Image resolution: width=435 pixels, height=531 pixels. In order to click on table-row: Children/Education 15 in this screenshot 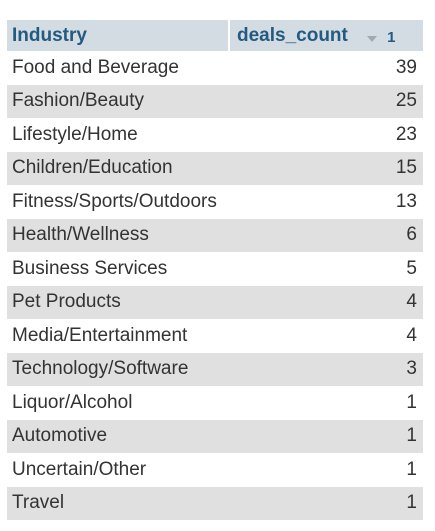, I will do `click(215, 168)`.